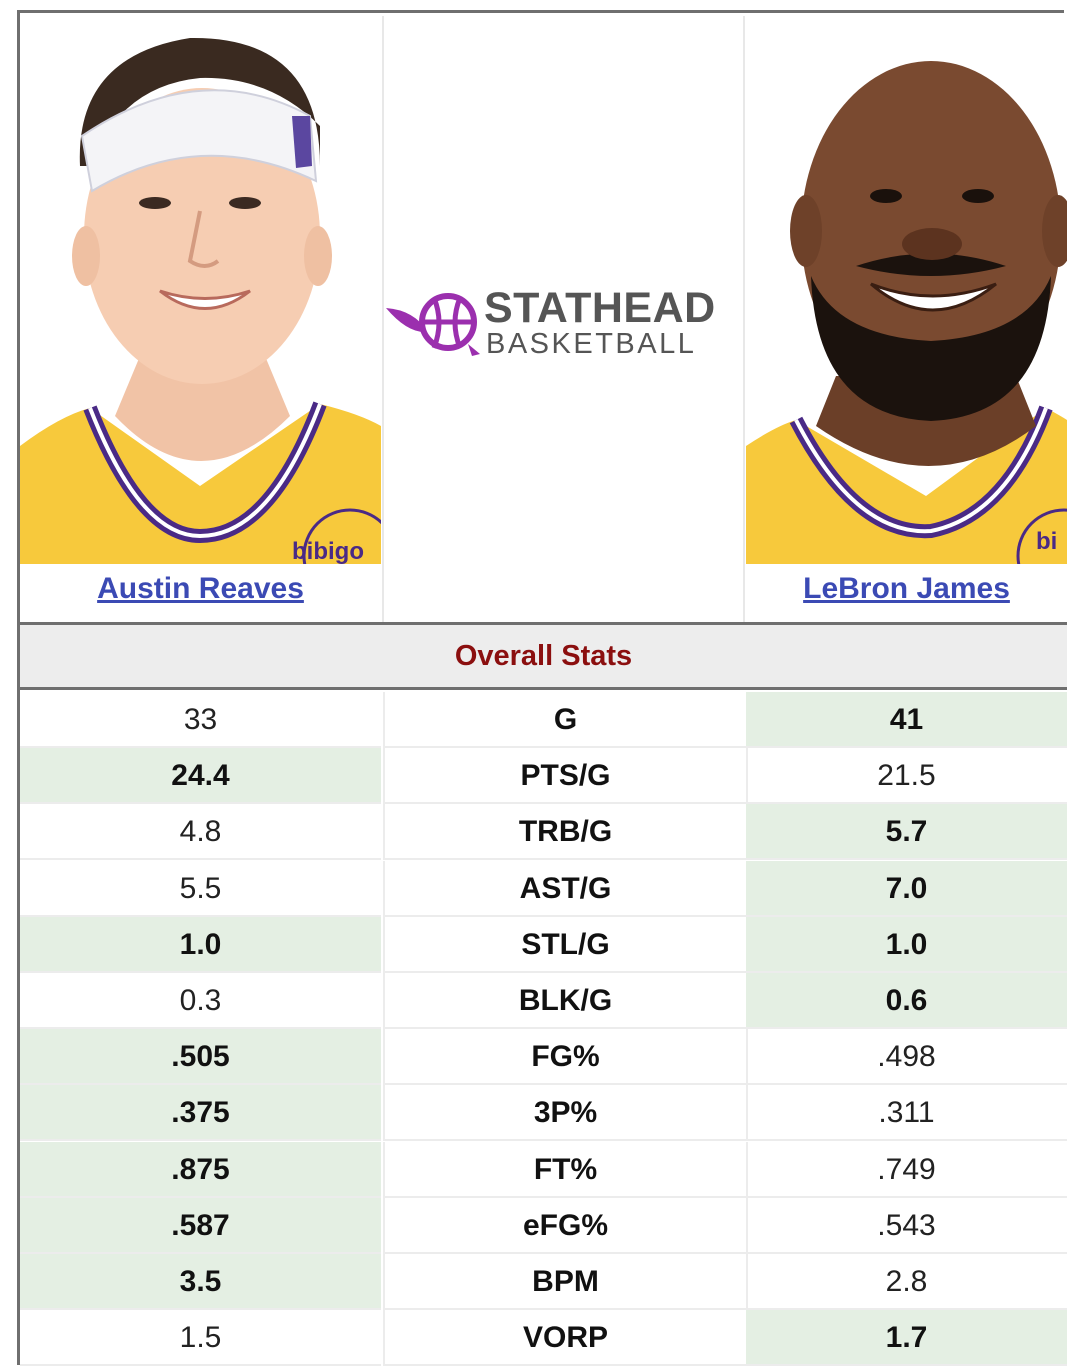  Describe the element at coordinates (906, 944) in the screenshot. I see `stat-value-right: 1.0` at that location.